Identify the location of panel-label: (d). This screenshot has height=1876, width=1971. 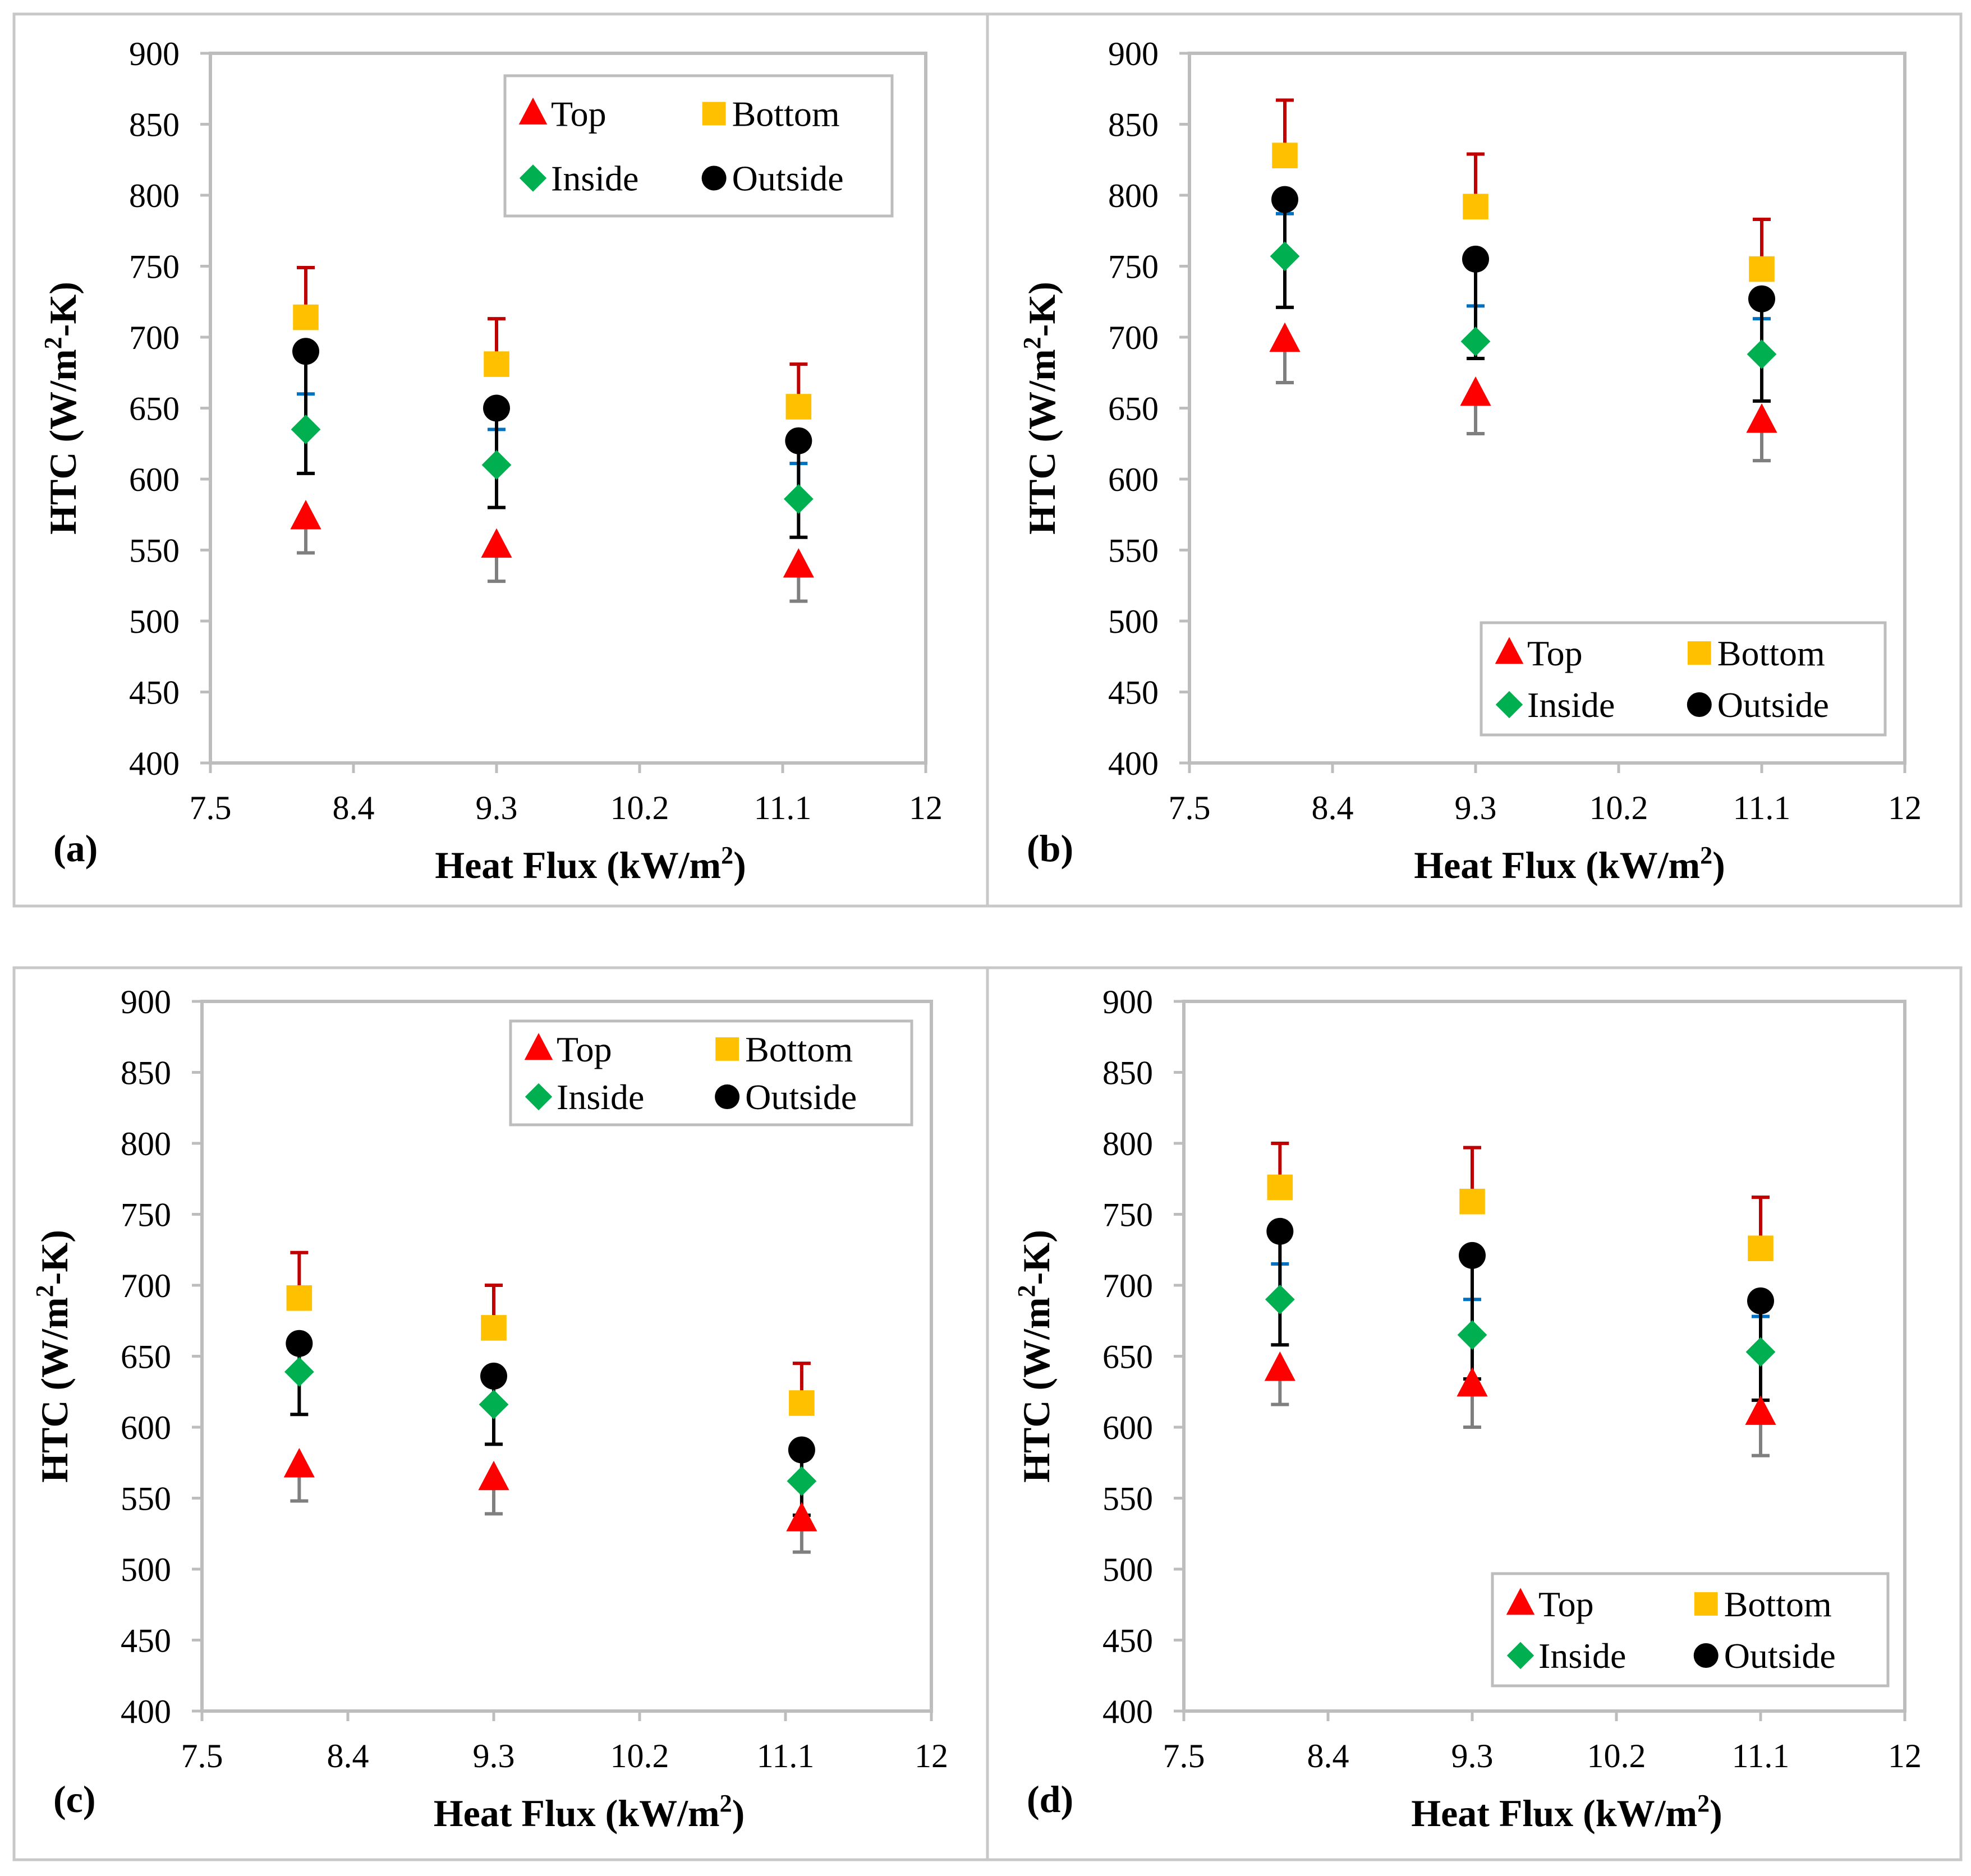
(1050, 1799).